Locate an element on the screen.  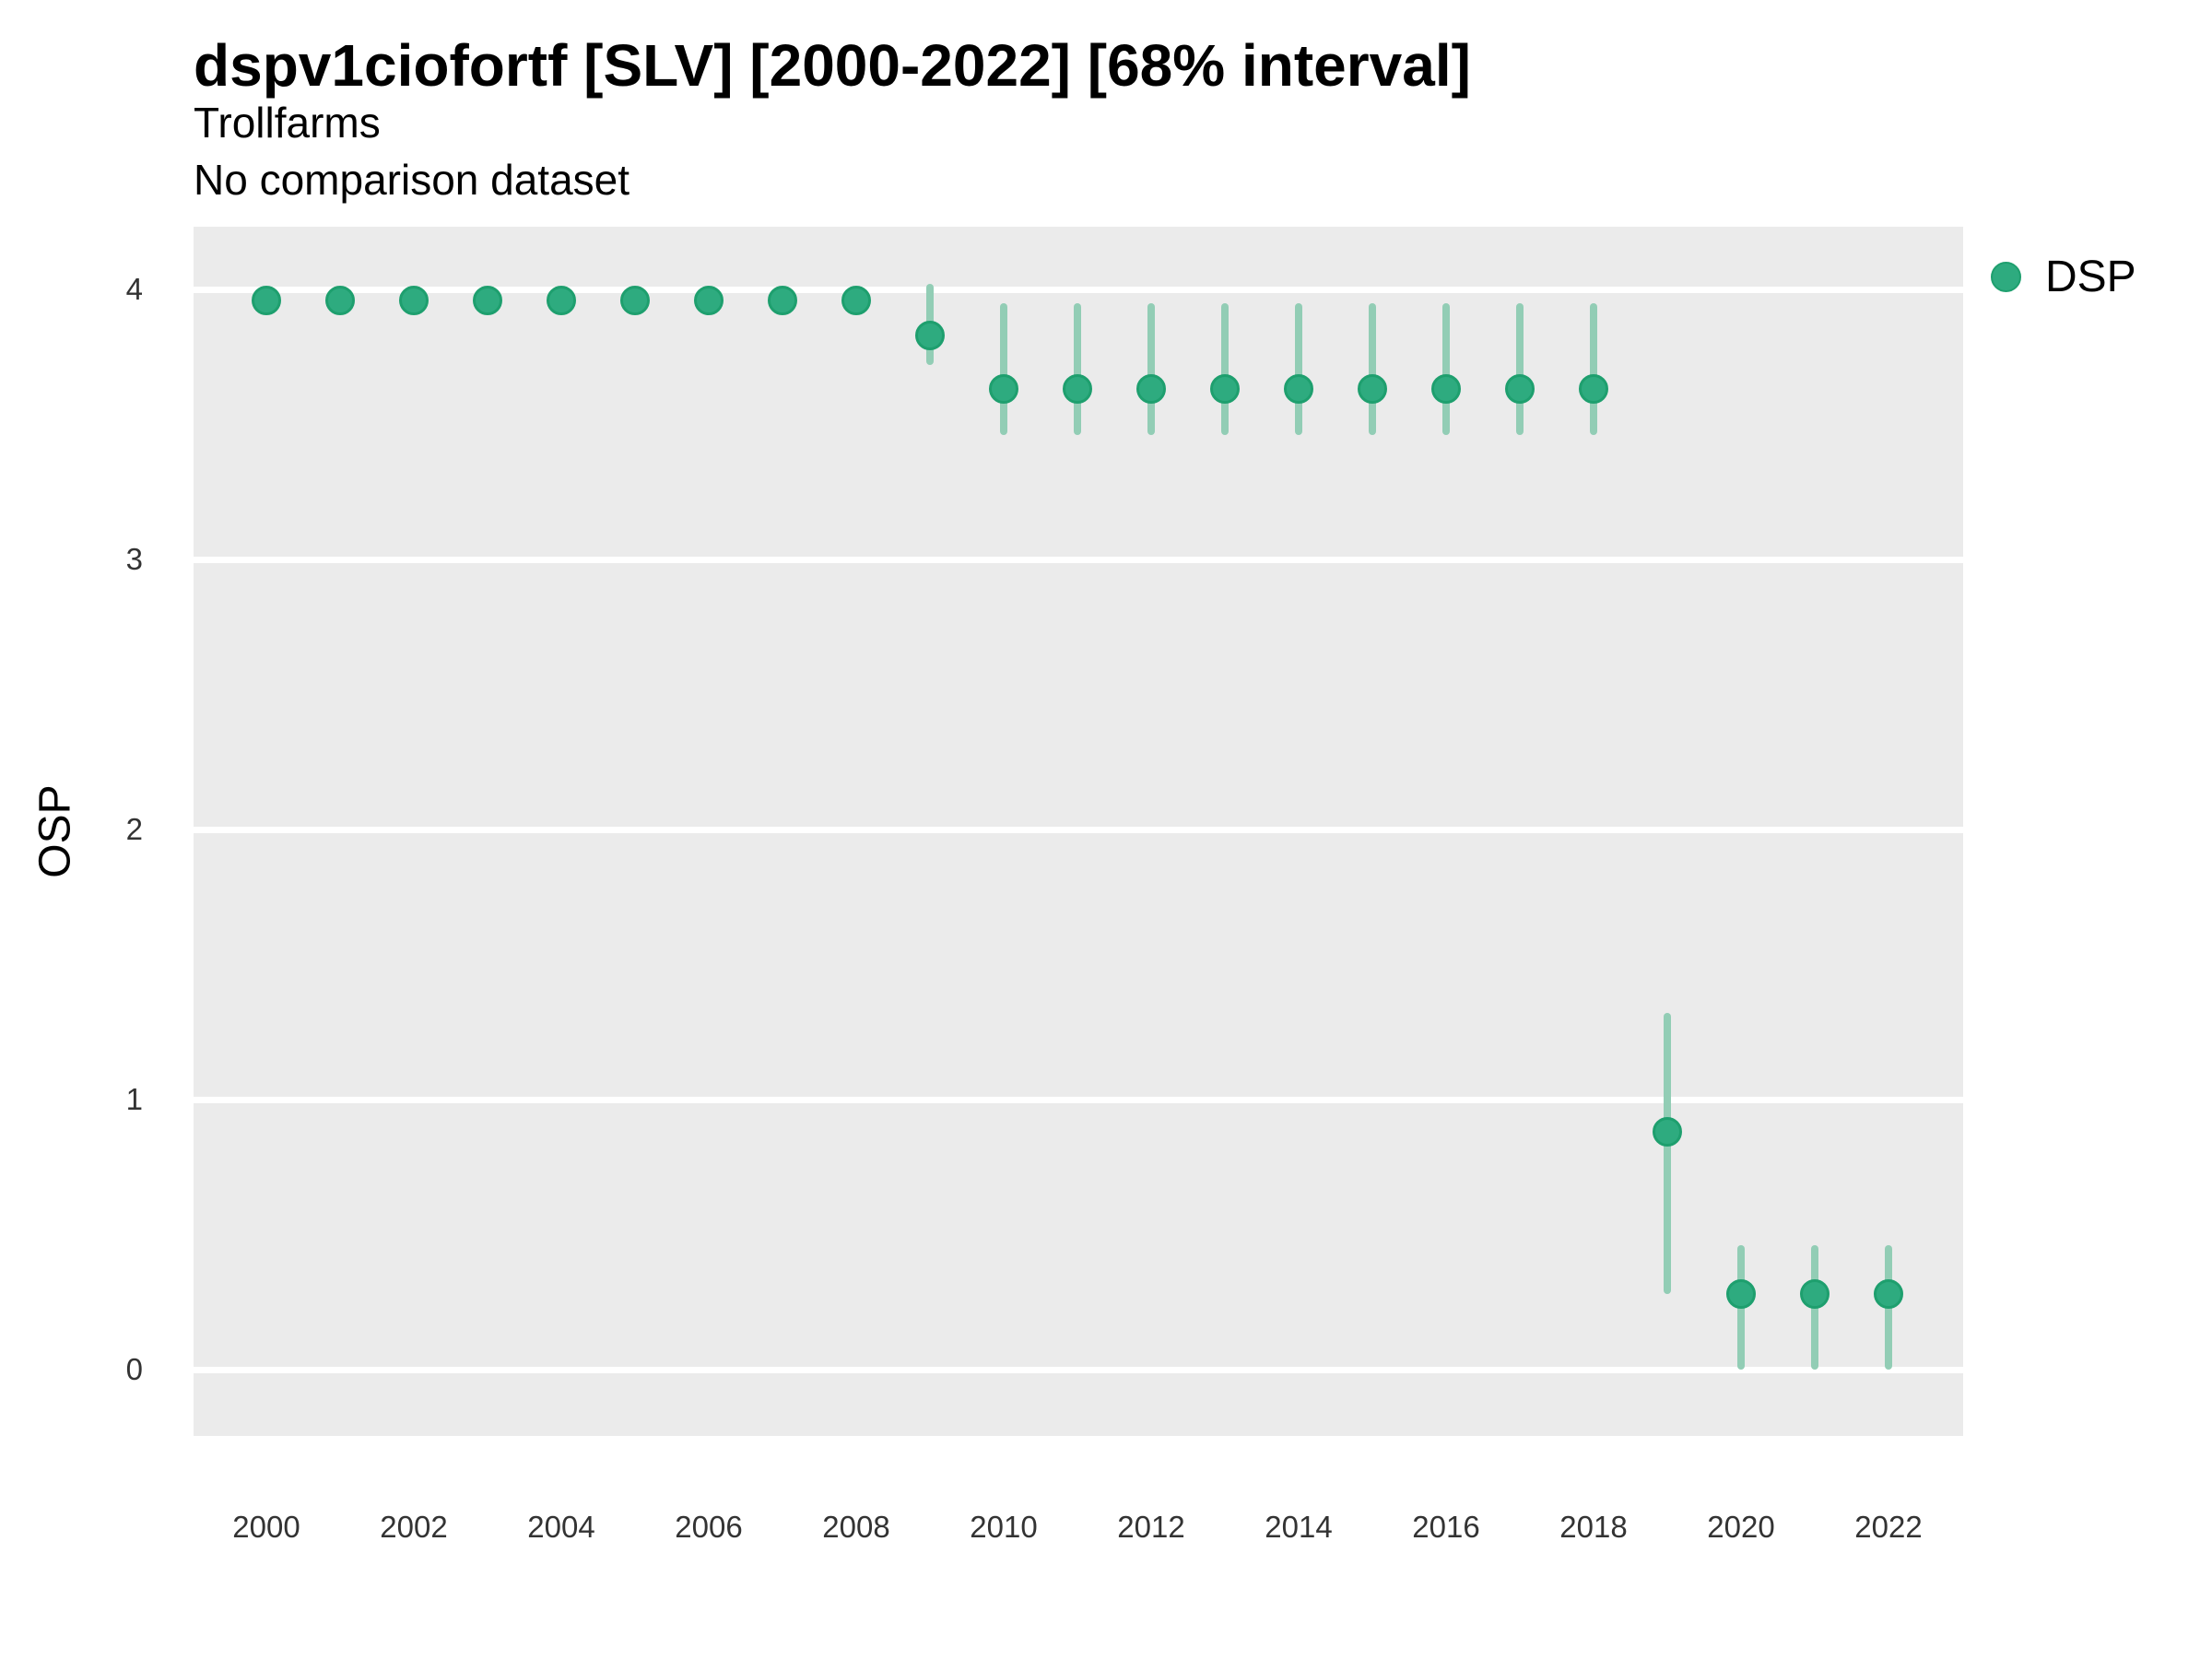
x-tick-label-2022: 2022 is located at coordinates (1888, 1527).